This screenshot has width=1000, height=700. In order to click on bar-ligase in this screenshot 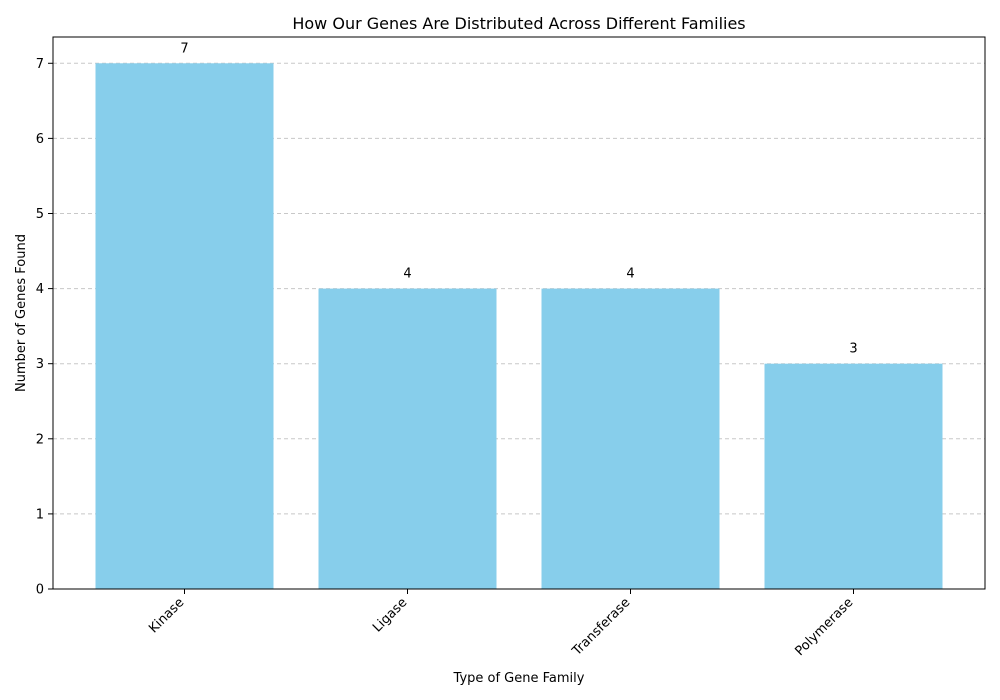, I will do `click(407, 438)`.